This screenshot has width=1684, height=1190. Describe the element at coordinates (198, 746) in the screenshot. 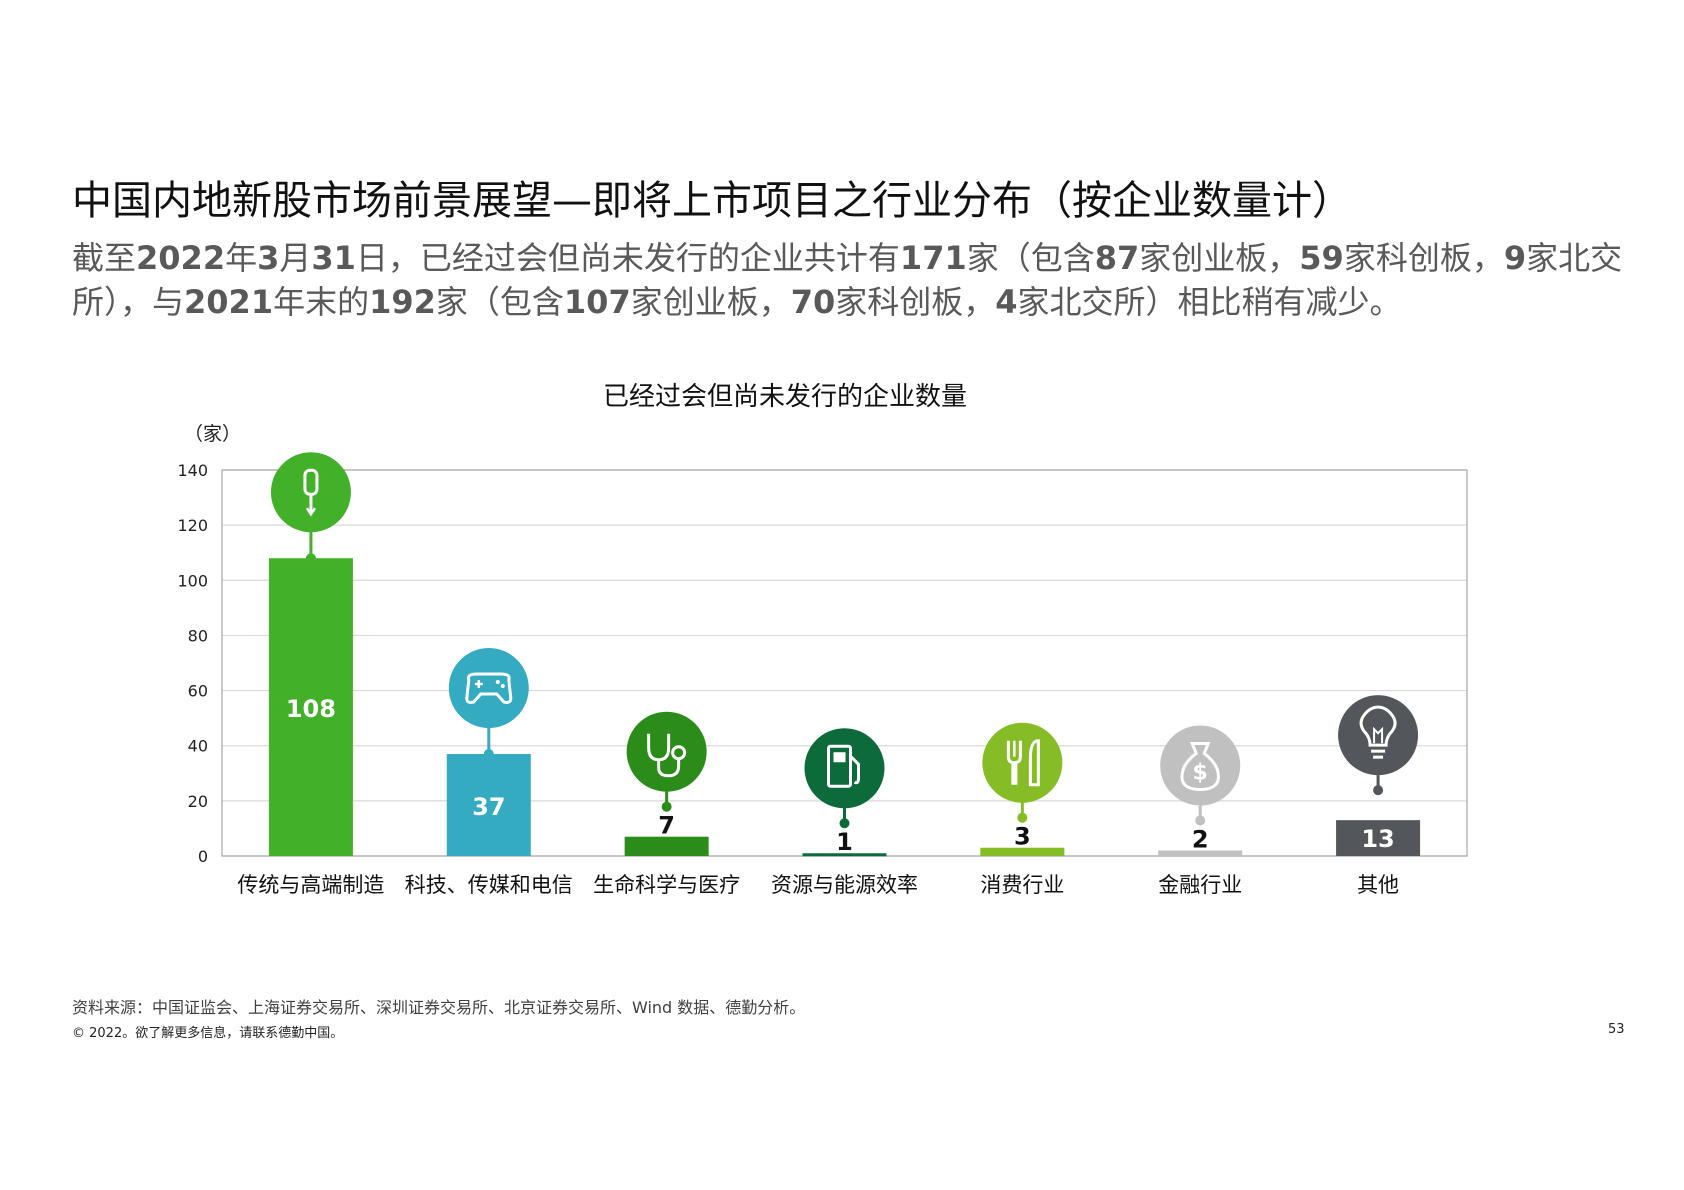

I see `y-tick-label: 40` at that location.